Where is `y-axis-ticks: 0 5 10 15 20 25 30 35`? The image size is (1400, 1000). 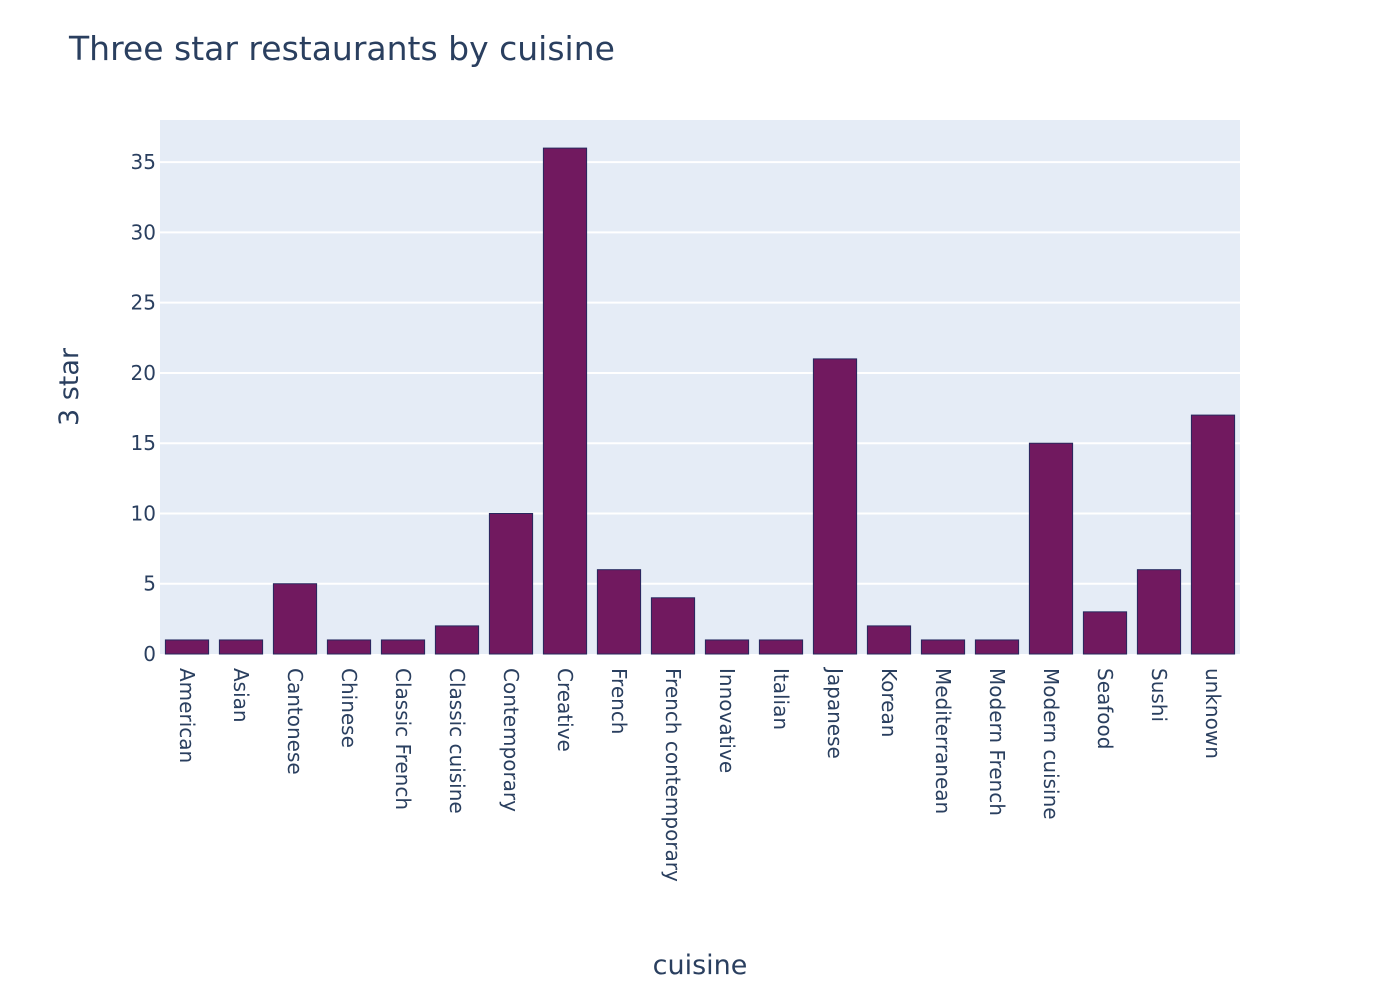 y-axis-ticks: 0 5 10 15 20 25 30 35 is located at coordinates (143, 408).